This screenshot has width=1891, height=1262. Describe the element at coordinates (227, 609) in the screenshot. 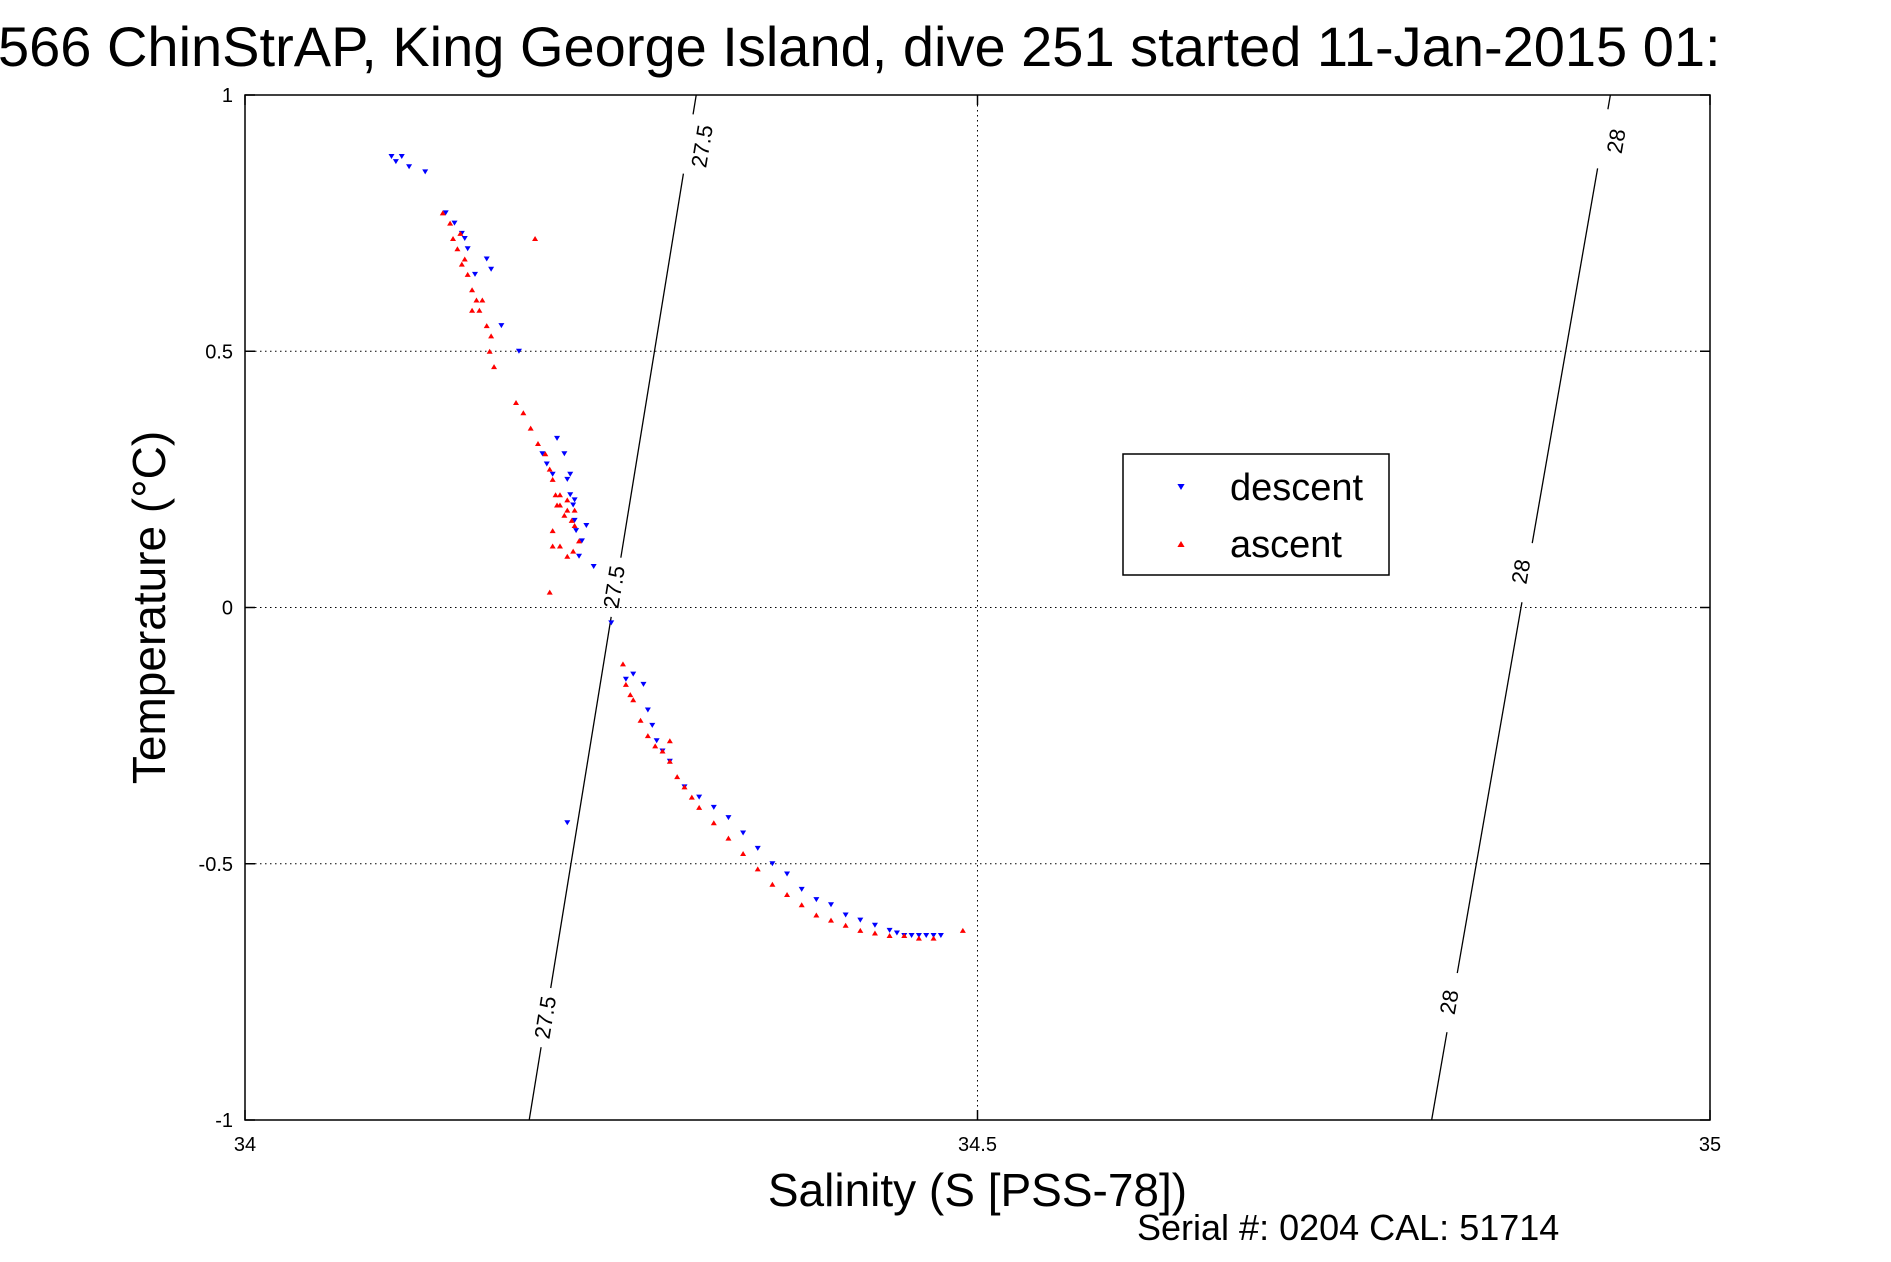

I see `y-tick-label: 0` at that location.